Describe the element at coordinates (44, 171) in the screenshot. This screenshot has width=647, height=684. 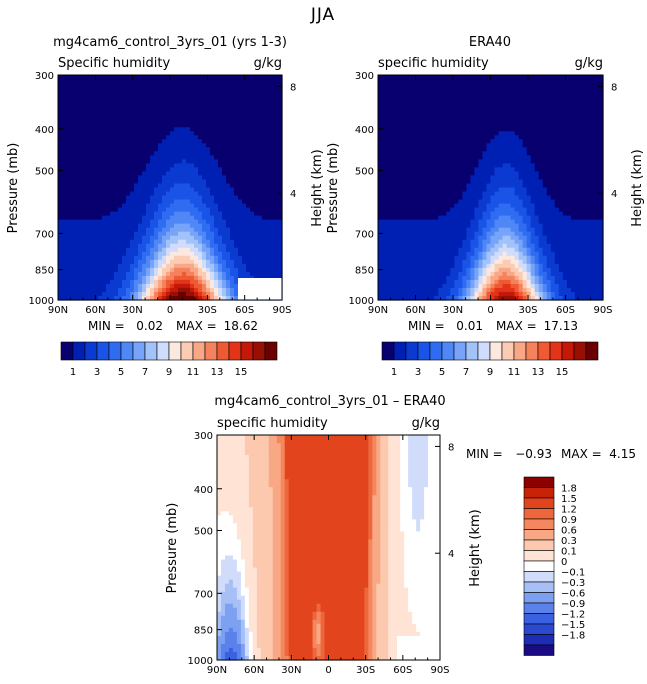
I see `y-tick-label: 500` at that location.